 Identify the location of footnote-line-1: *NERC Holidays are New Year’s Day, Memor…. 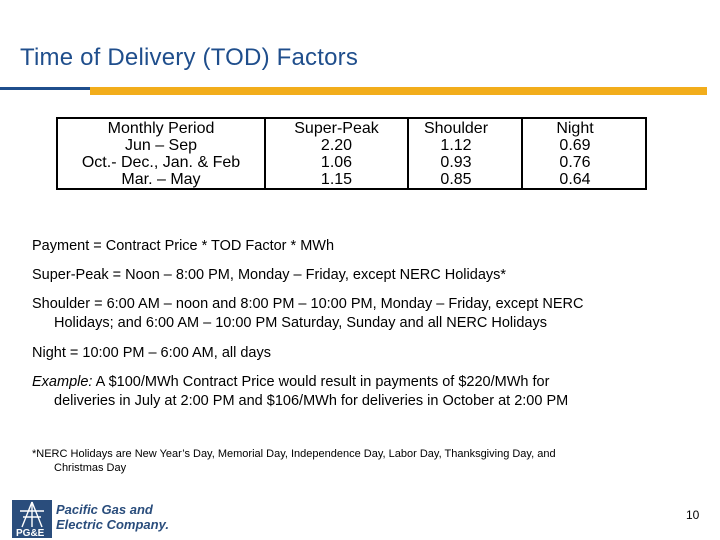
(294, 454).